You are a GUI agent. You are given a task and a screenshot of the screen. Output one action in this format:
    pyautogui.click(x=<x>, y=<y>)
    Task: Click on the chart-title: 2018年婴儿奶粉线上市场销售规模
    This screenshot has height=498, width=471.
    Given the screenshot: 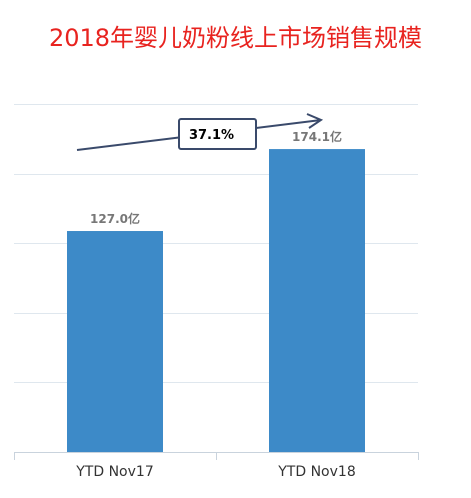 What is the action you would take?
    pyautogui.click(x=235, y=38)
    